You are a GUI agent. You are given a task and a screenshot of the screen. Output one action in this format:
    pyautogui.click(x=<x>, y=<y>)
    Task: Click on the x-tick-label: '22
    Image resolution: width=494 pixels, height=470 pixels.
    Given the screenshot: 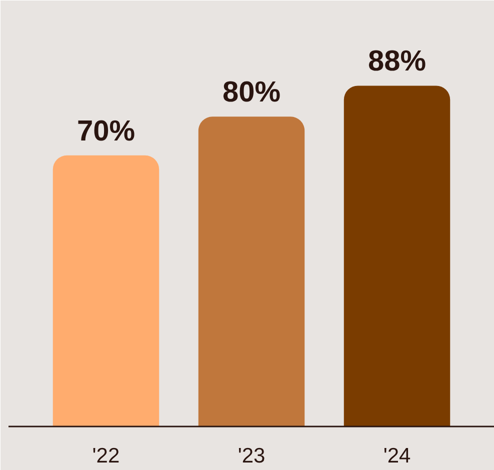 What is the action you would take?
    pyautogui.click(x=106, y=456)
    